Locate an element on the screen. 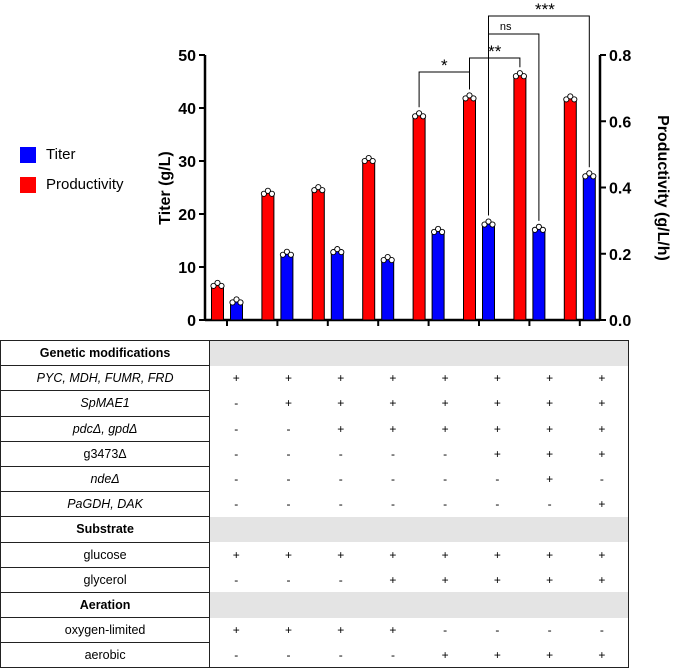 The image size is (685, 669). row-label: pdcΔ, gpdΔ is located at coordinates (105, 428).